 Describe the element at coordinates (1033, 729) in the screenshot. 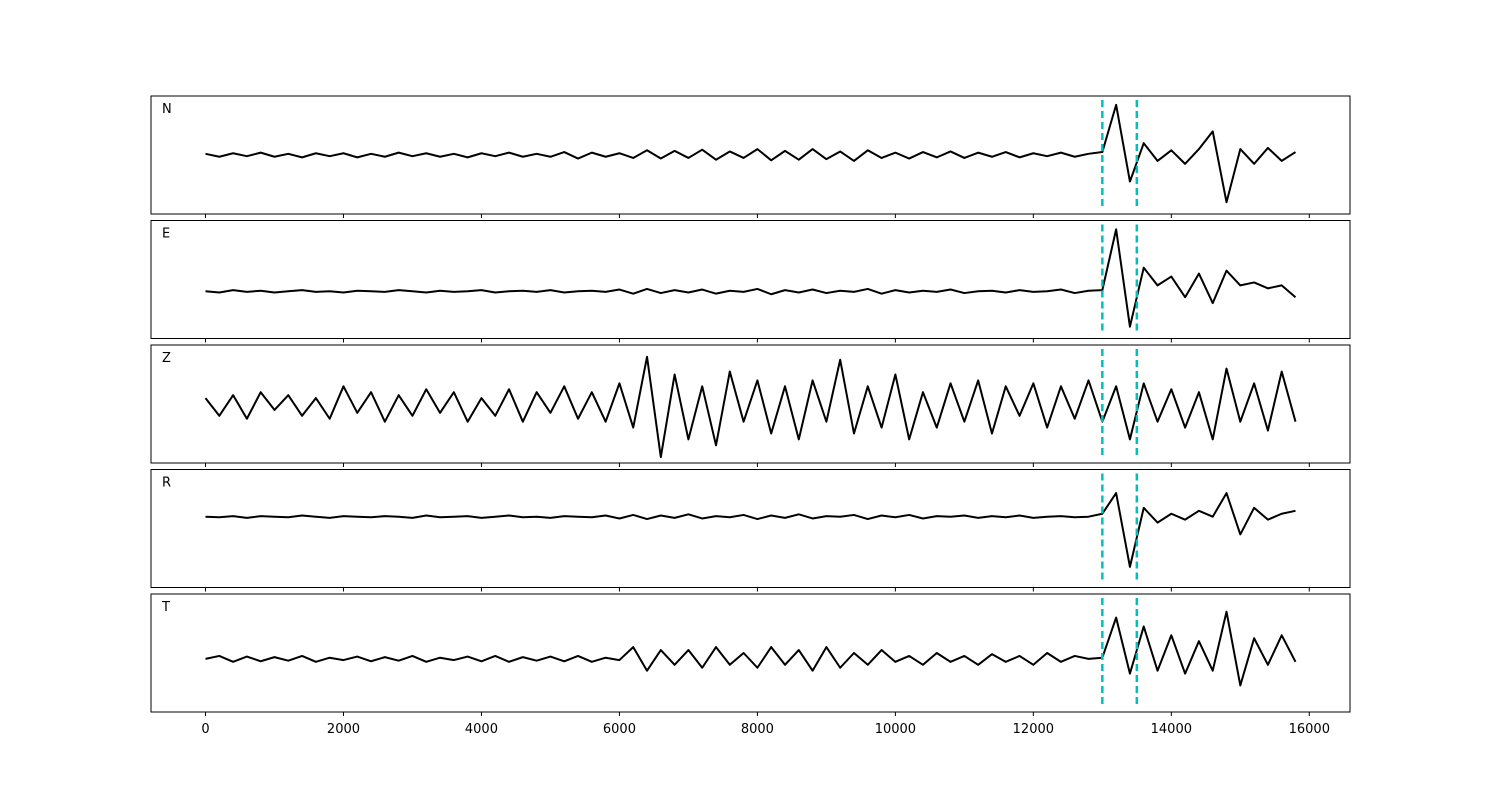

I see `x-tick-label: 12000` at that location.